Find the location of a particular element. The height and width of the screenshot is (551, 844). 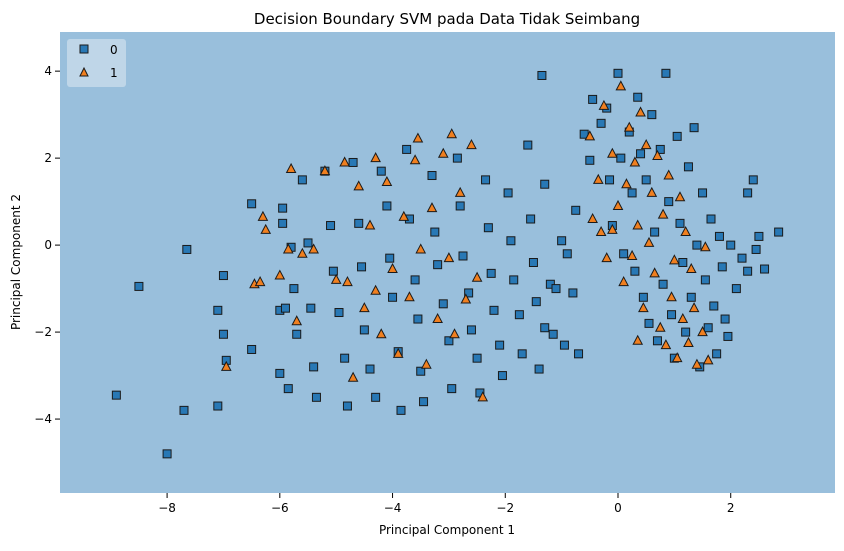

x-tick-label: 2 is located at coordinates (731, 508).